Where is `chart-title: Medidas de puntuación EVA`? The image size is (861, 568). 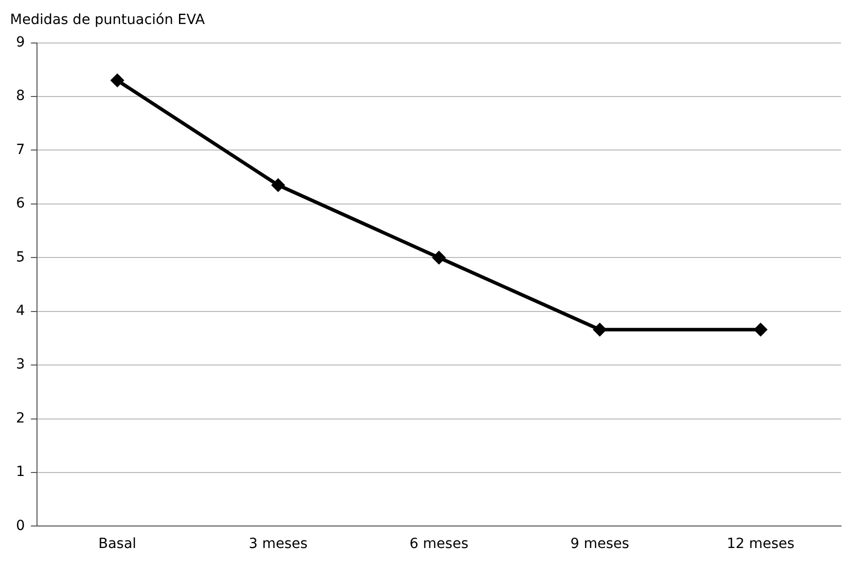 chart-title: Medidas de puntuación EVA is located at coordinates (108, 20).